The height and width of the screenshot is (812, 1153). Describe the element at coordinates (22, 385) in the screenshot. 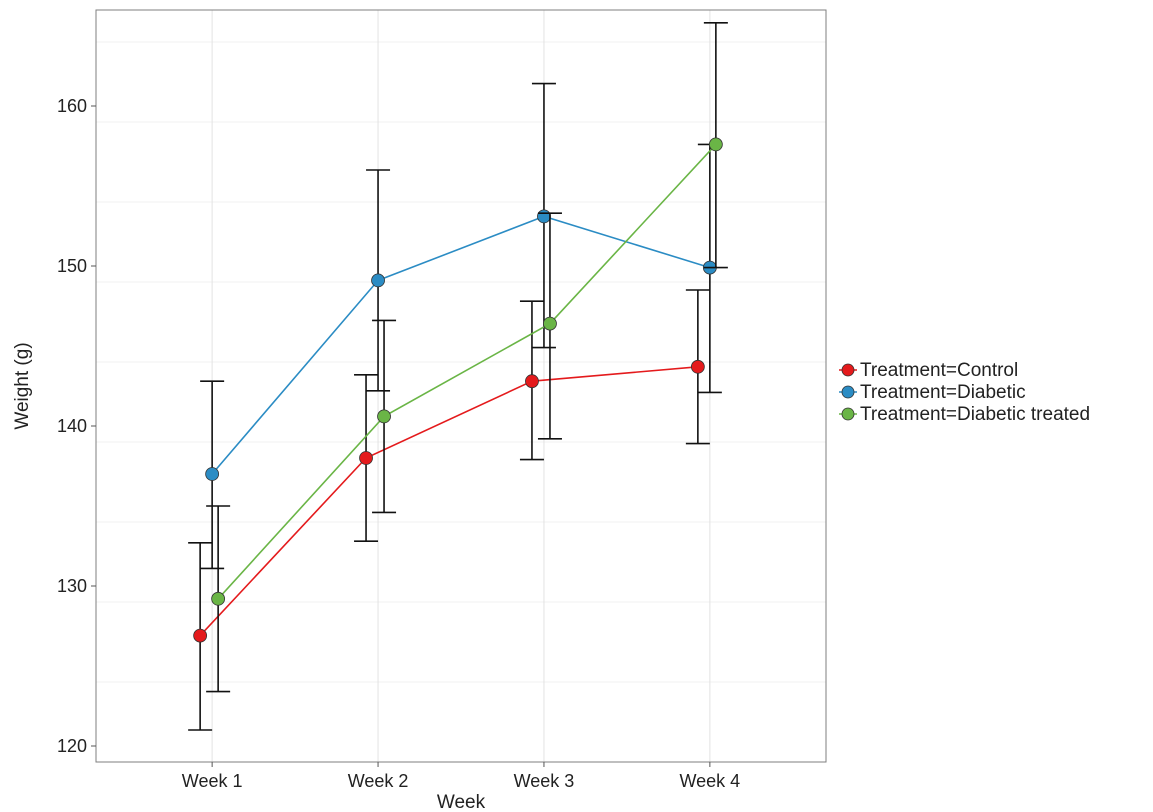

I see `y-axis-title: Weight (g)` at that location.